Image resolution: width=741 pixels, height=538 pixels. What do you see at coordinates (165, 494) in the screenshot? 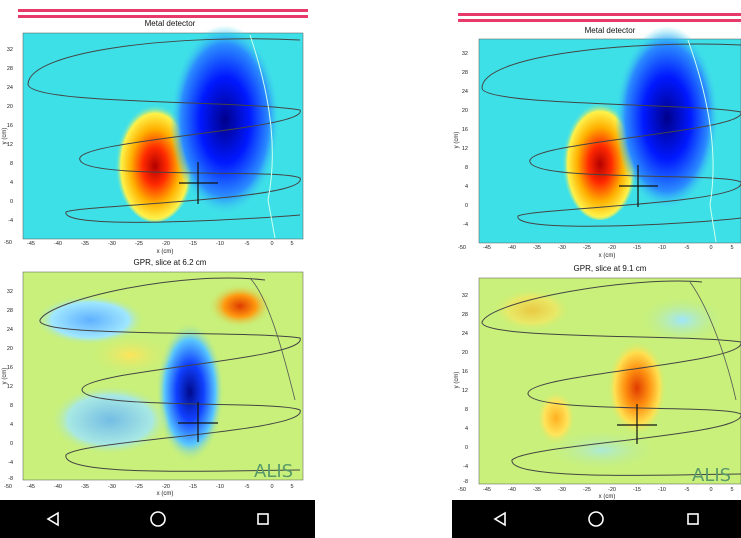
I see `bottom-plot-xlabel: x (cm)` at bounding box center [165, 494].